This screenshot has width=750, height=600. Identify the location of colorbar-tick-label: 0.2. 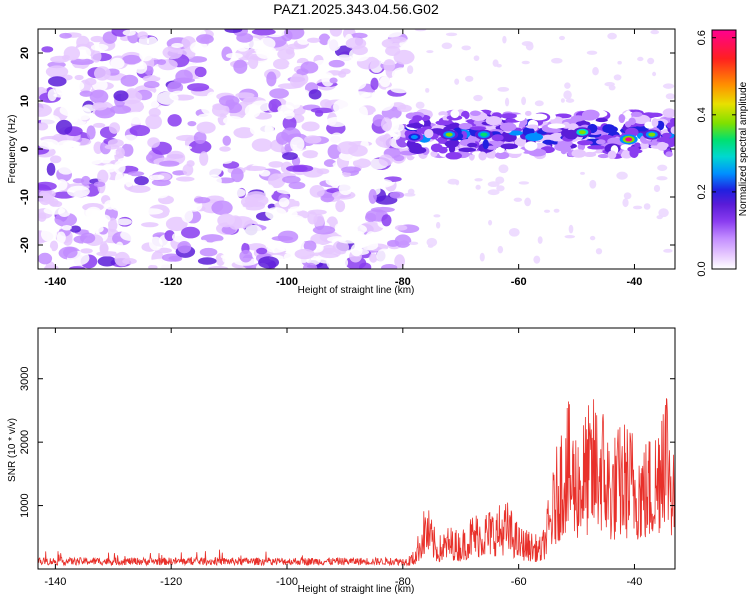
(702, 191).